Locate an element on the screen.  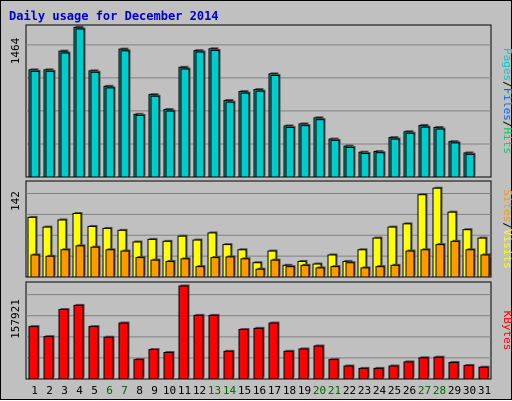
x-tick-label: 27 is located at coordinates (424, 390).